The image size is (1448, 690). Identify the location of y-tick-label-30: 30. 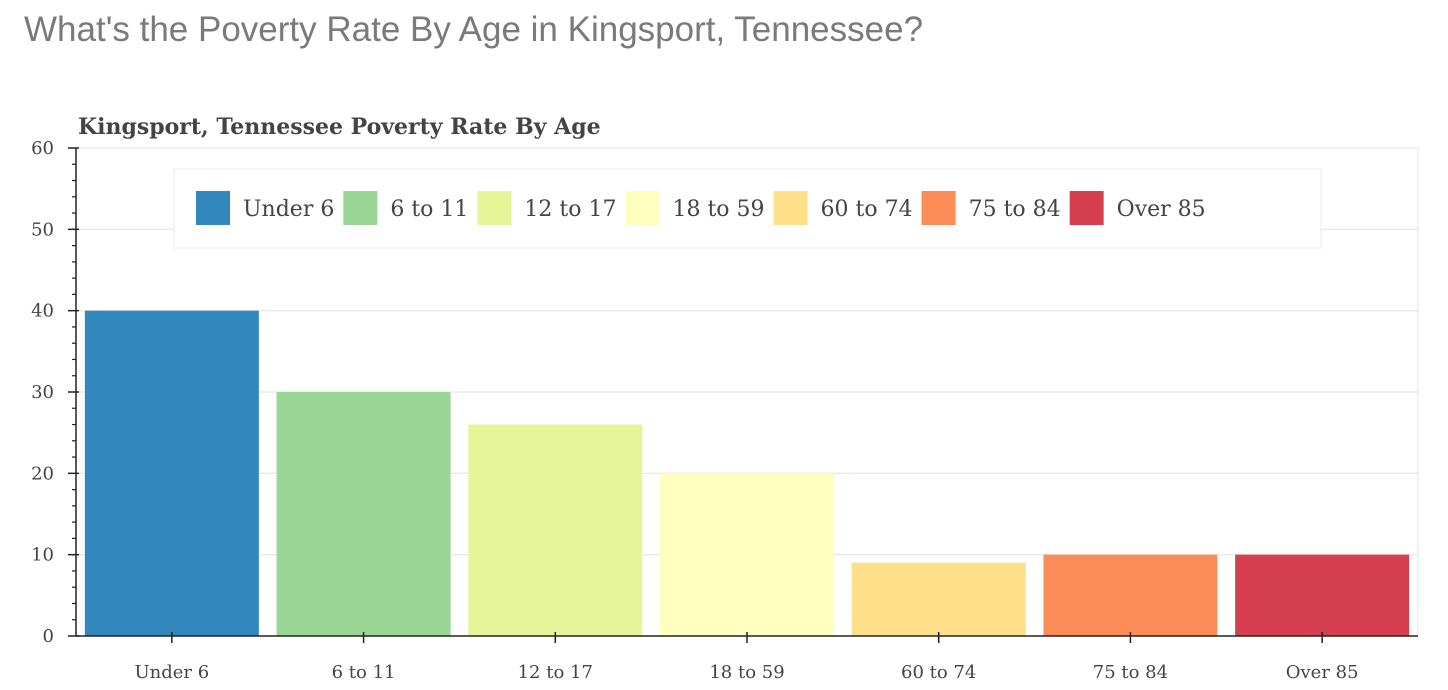
(42, 392).